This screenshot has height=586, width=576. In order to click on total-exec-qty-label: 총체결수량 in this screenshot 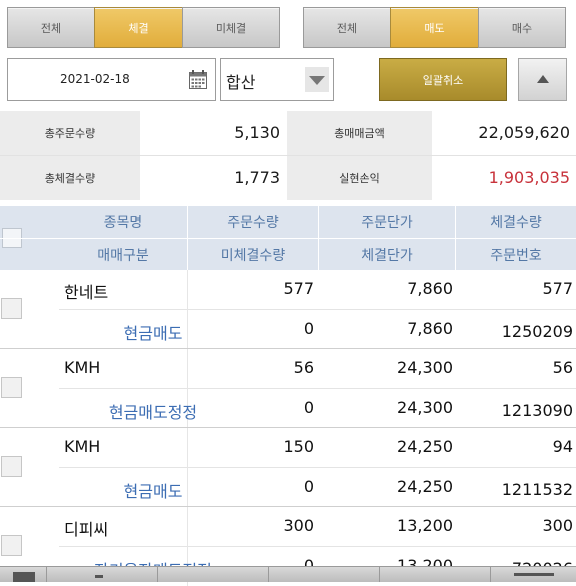, I will do `click(70, 178)`.